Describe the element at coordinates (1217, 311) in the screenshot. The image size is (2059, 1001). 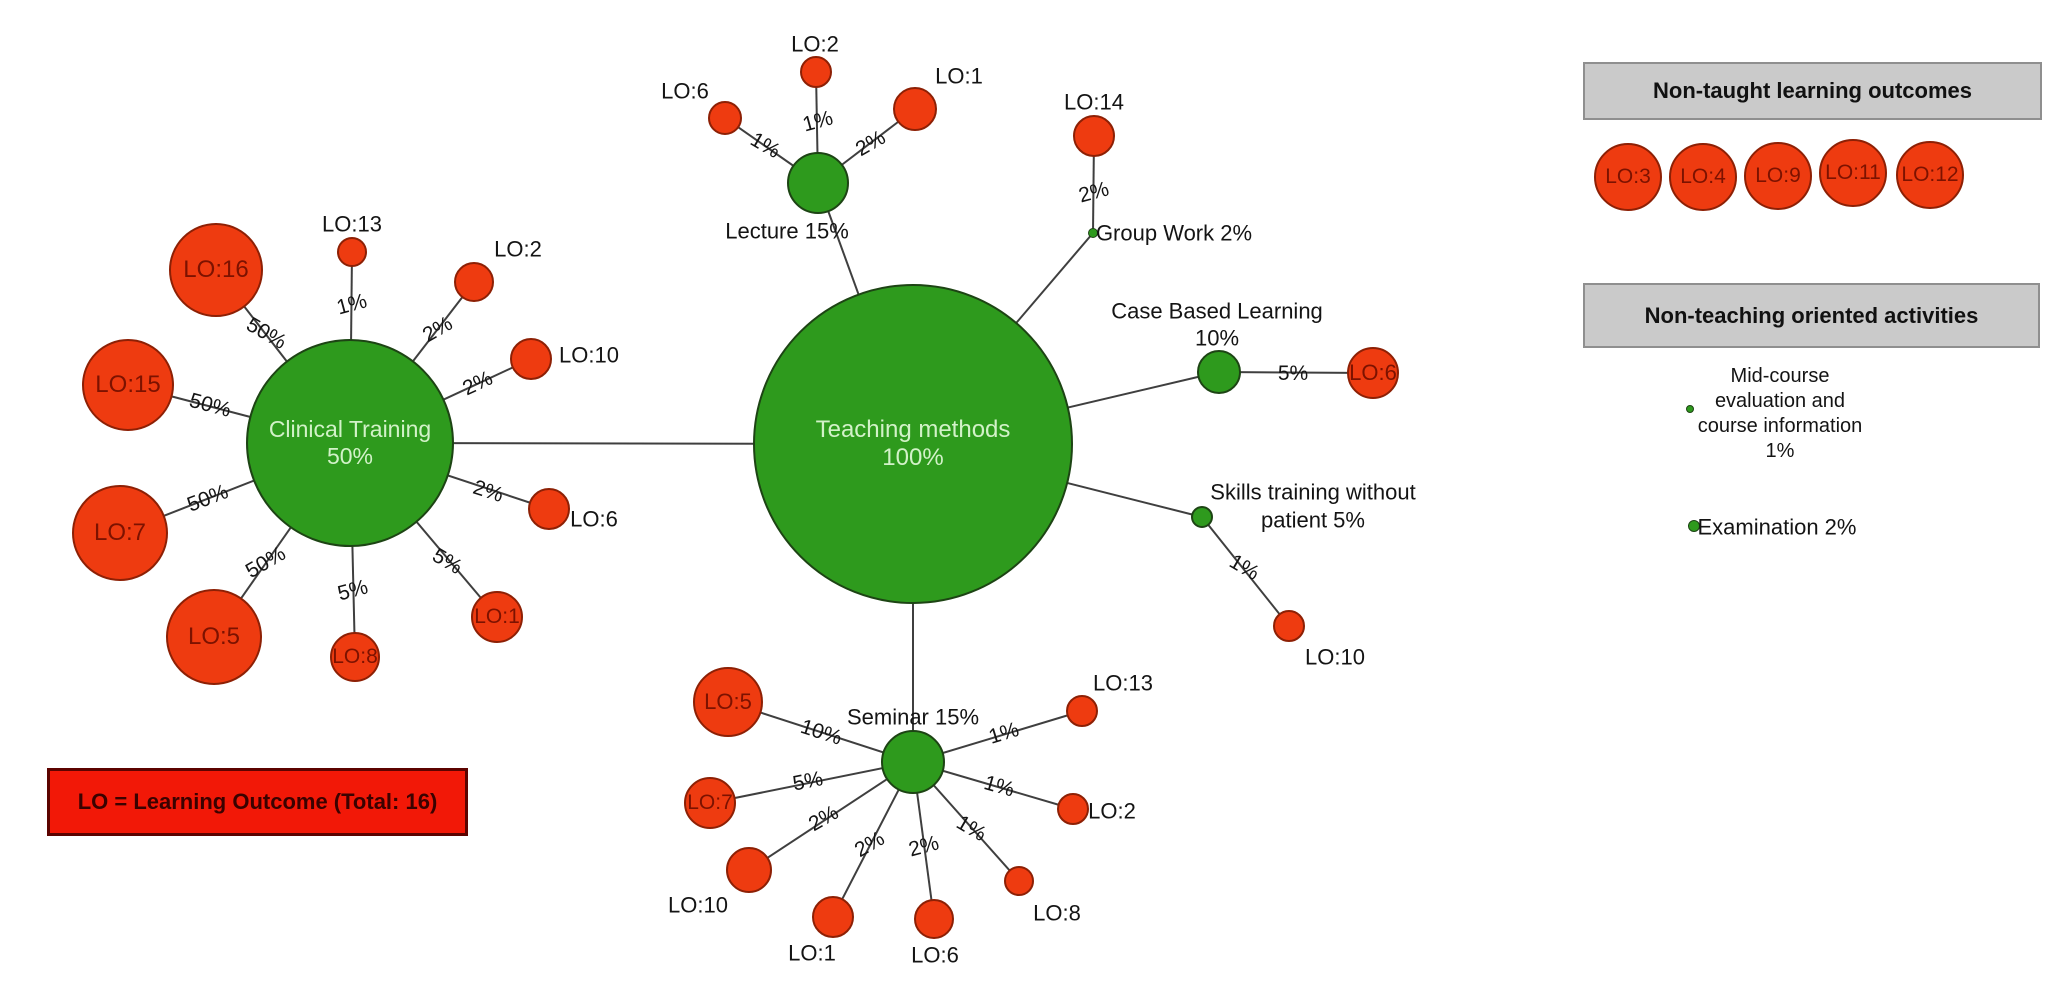
I see `text-cbl-label: Case Based Learning` at that location.